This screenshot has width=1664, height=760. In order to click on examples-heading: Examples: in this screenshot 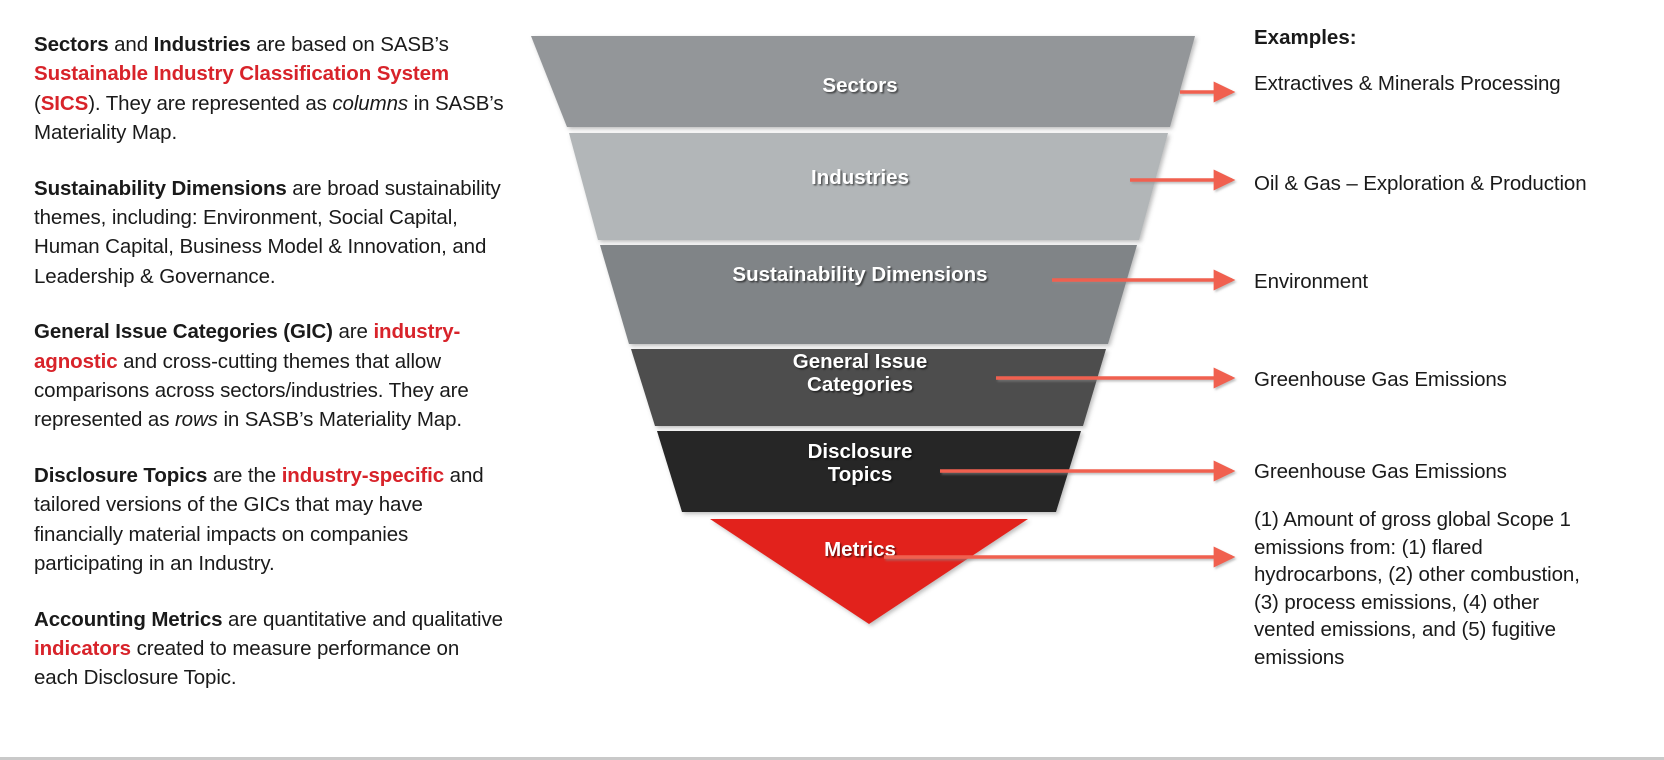, I will do `click(1305, 37)`.